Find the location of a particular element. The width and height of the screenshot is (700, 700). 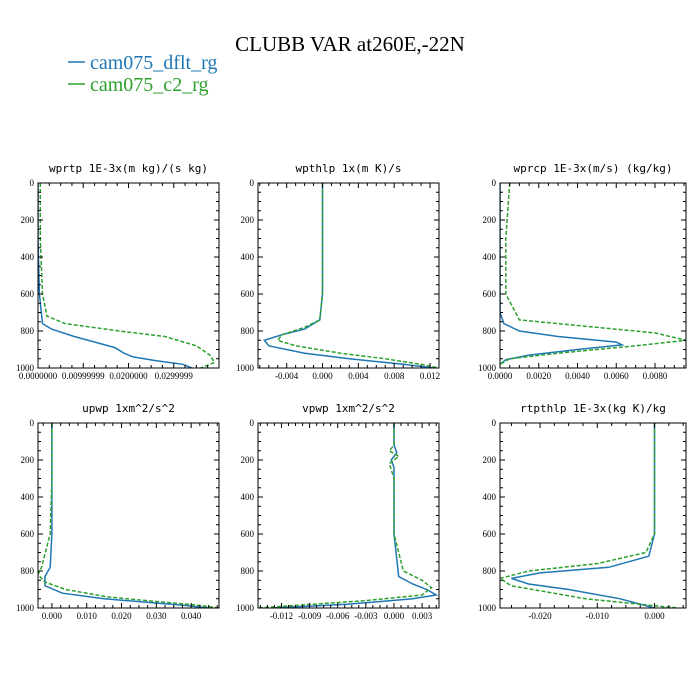

x-tick-label: -0.006 is located at coordinates (338, 616).